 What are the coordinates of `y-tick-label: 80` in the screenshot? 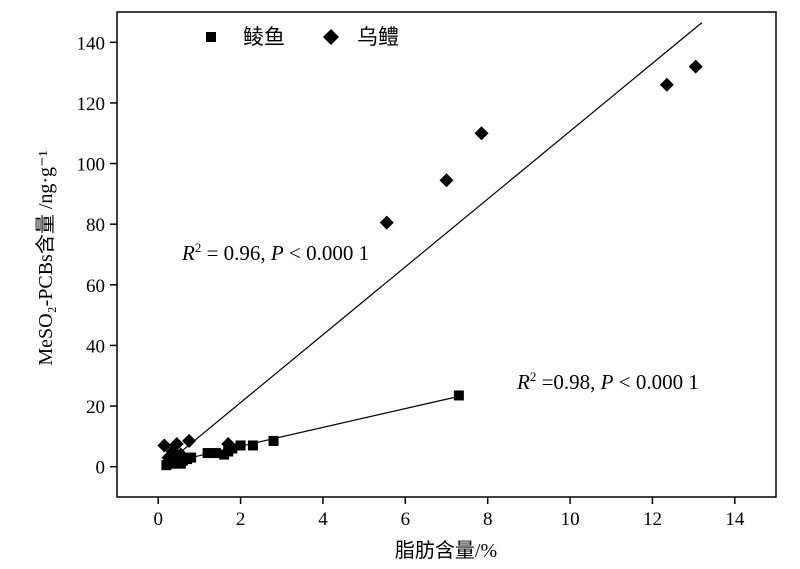 It's located at (95, 225).